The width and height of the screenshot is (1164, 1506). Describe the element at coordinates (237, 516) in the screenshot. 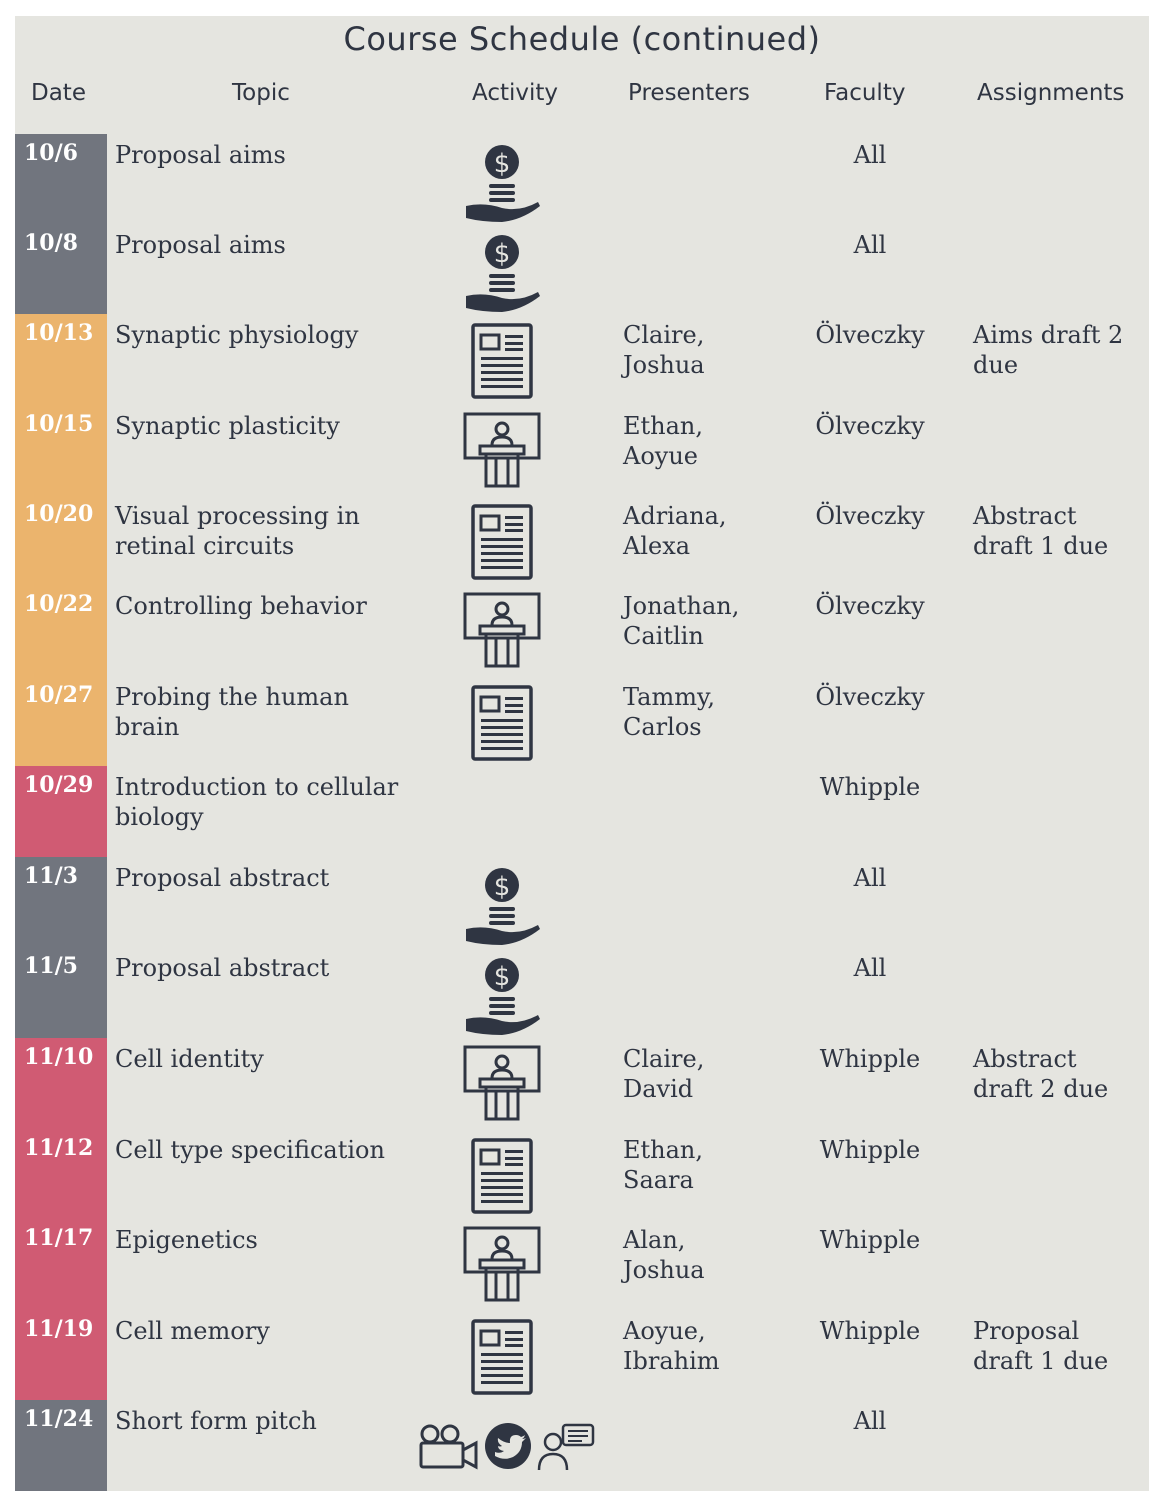

I see `topic-cell-line: Visual processing in` at that location.